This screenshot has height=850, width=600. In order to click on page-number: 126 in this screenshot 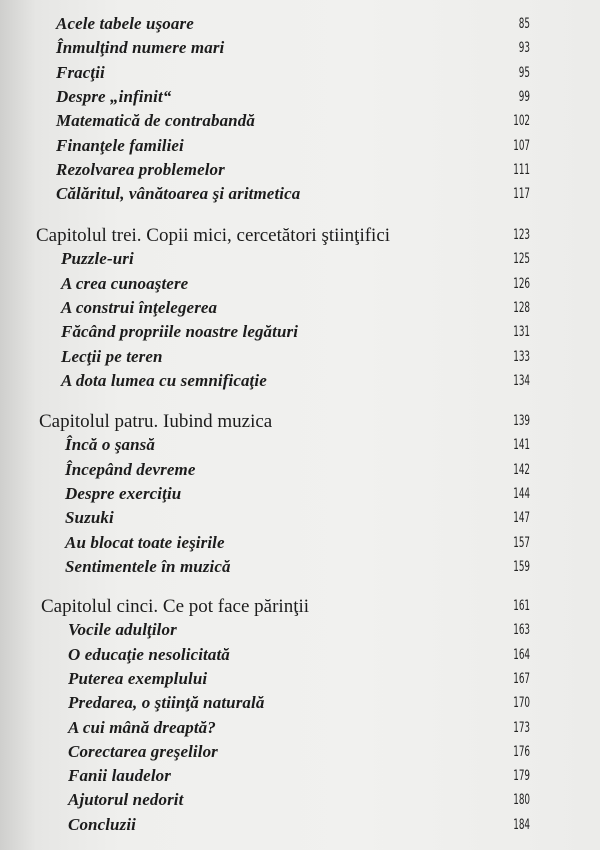, I will do `click(521, 283)`.